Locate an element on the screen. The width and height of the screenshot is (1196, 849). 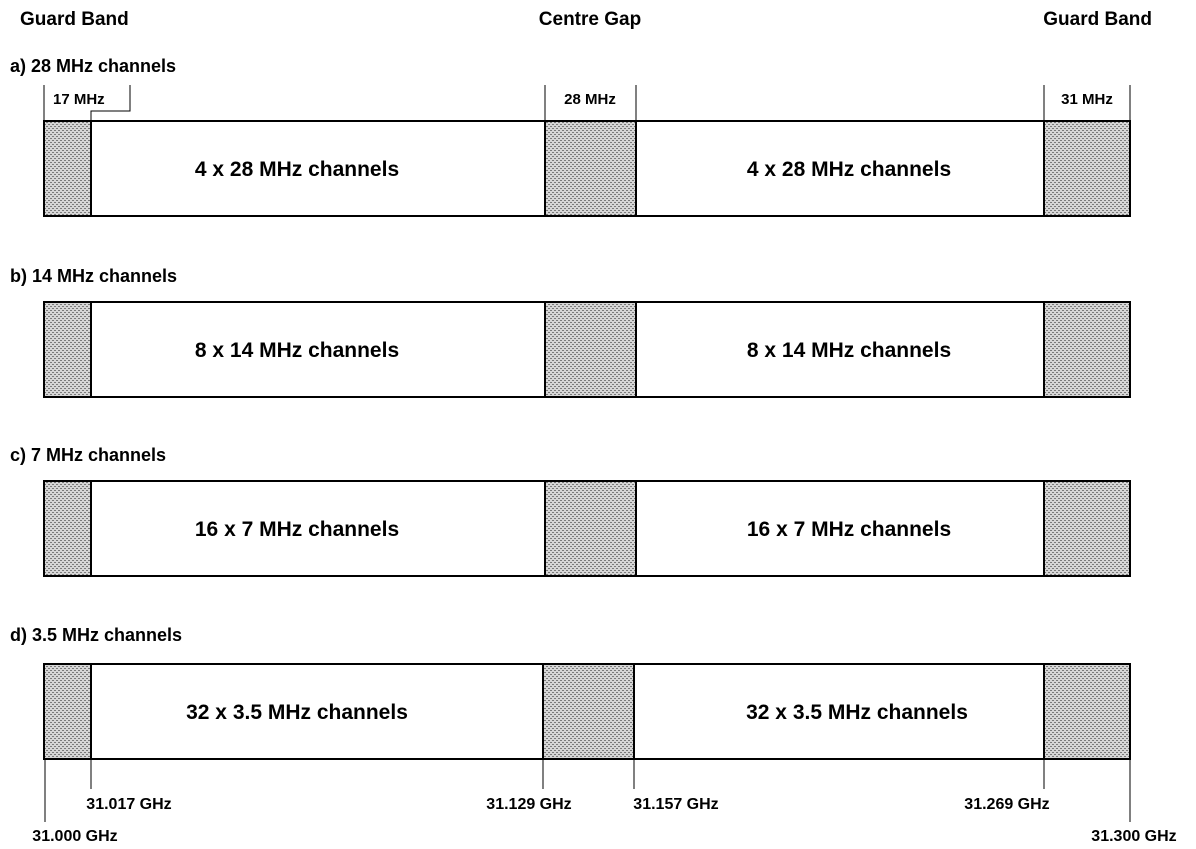
section-d-title: d) 3.5 MHz channels is located at coordinates (96, 635).